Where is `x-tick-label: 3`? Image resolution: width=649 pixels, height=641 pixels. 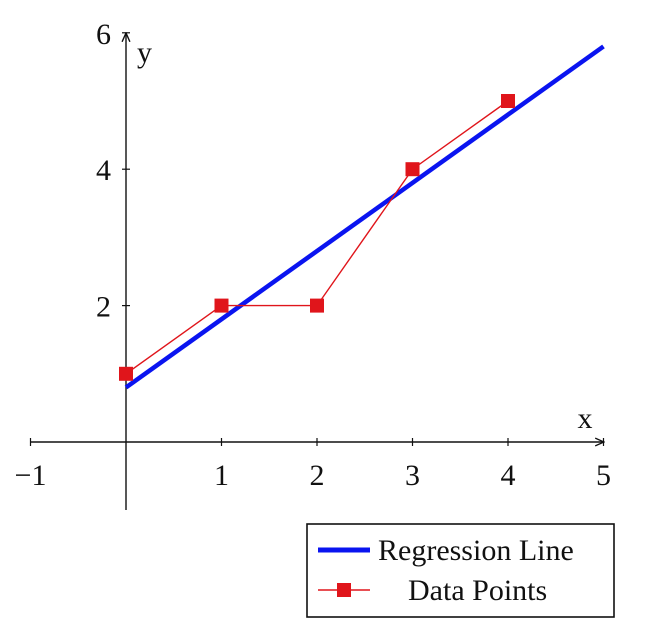 x-tick-label: 3 is located at coordinates (412, 475).